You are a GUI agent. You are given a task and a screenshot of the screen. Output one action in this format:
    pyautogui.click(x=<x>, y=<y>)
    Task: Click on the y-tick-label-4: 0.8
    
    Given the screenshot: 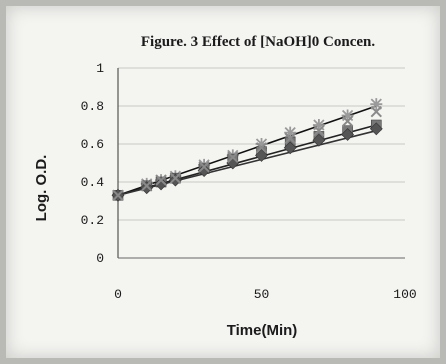 What is the action you would take?
    pyautogui.click(x=92, y=106)
    